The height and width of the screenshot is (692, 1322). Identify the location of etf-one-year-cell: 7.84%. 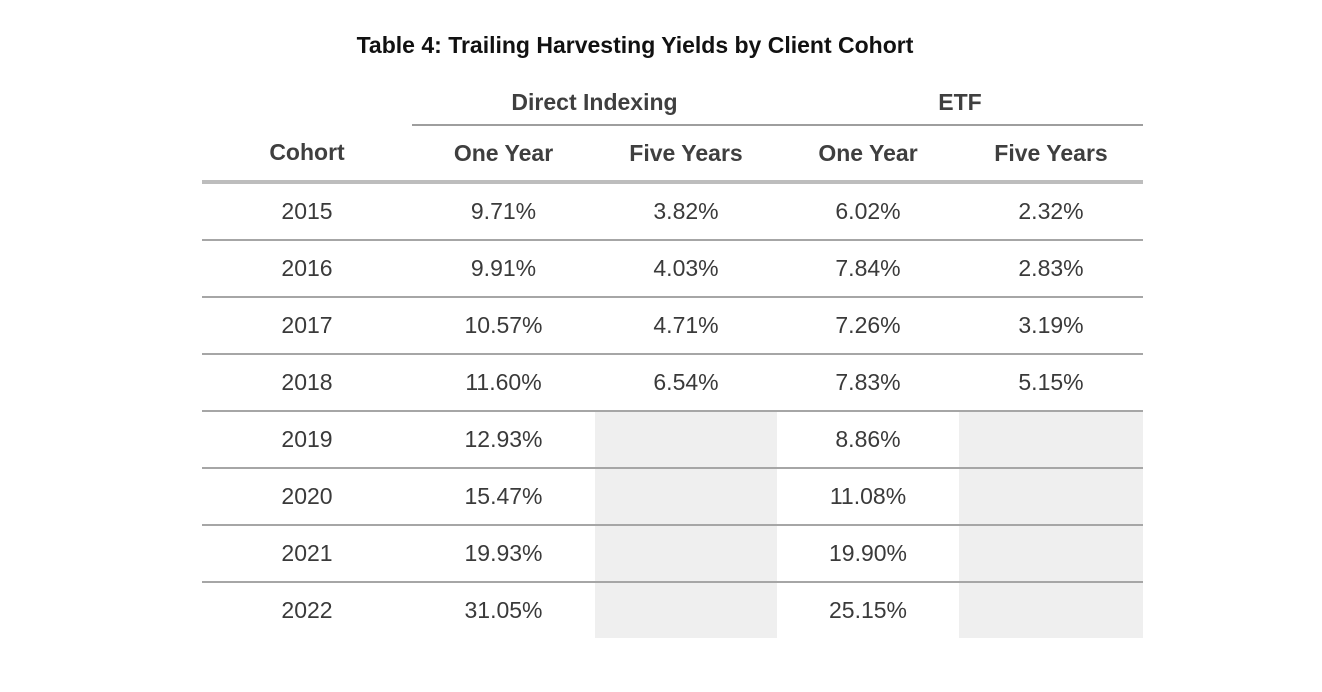
(868, 269).